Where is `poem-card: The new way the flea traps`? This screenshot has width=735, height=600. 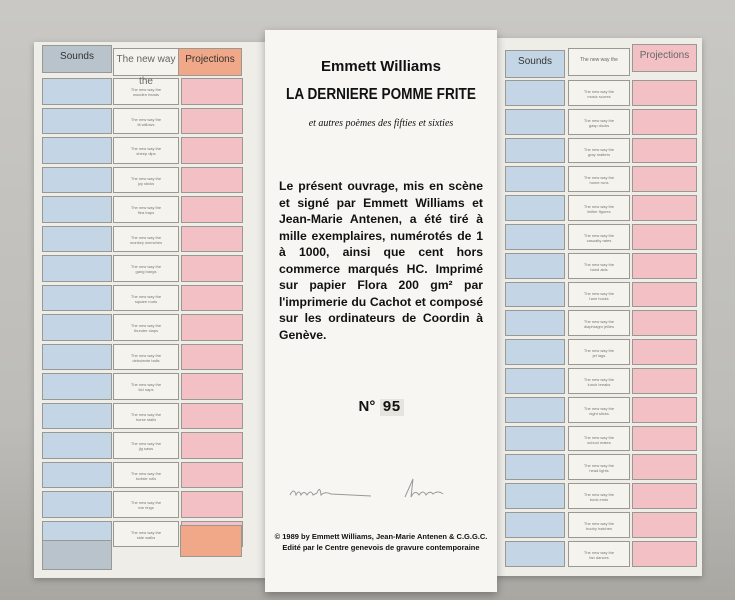 poem-card: The new way the flea traps is located at coordinates (146, 209).